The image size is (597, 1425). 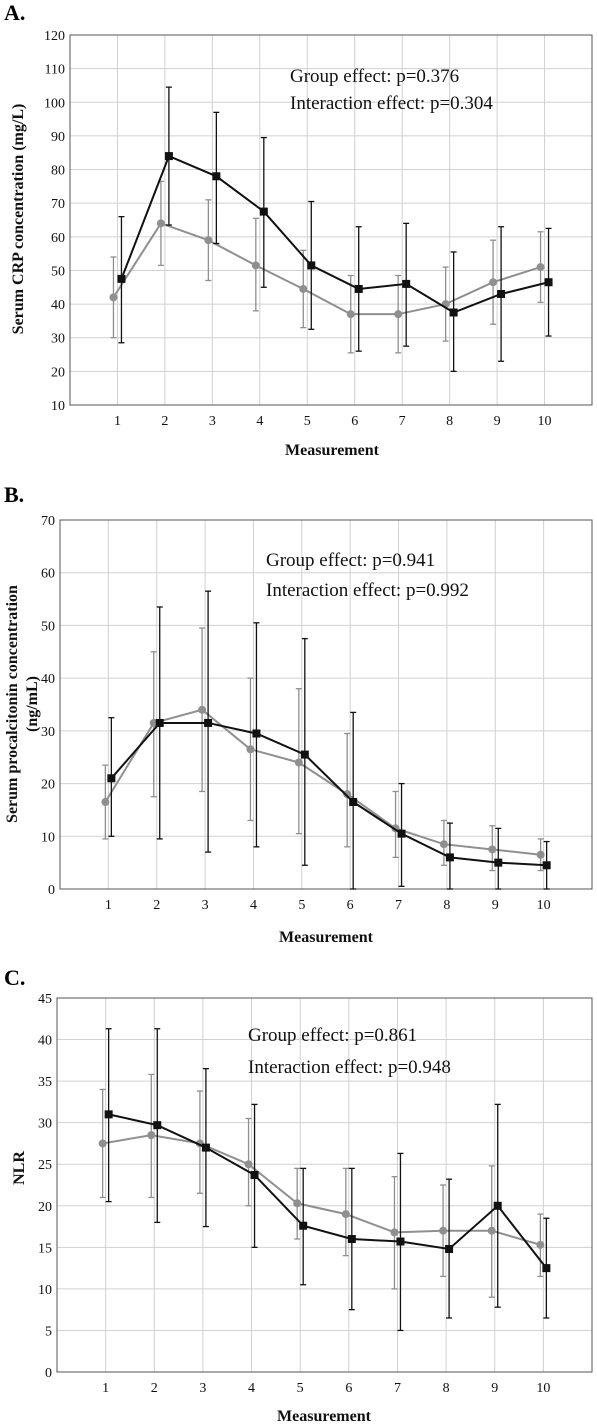 I want to click on panel-c-x-tick-label: 4, so click(x=251, y=1388).